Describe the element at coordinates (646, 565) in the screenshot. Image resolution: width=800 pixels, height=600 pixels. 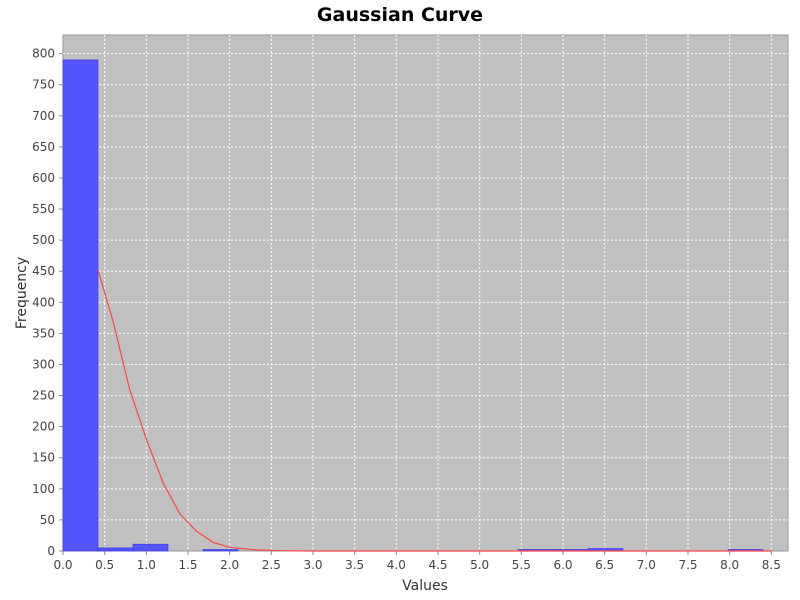
I see `x-tick-label: 7.0` at that location.